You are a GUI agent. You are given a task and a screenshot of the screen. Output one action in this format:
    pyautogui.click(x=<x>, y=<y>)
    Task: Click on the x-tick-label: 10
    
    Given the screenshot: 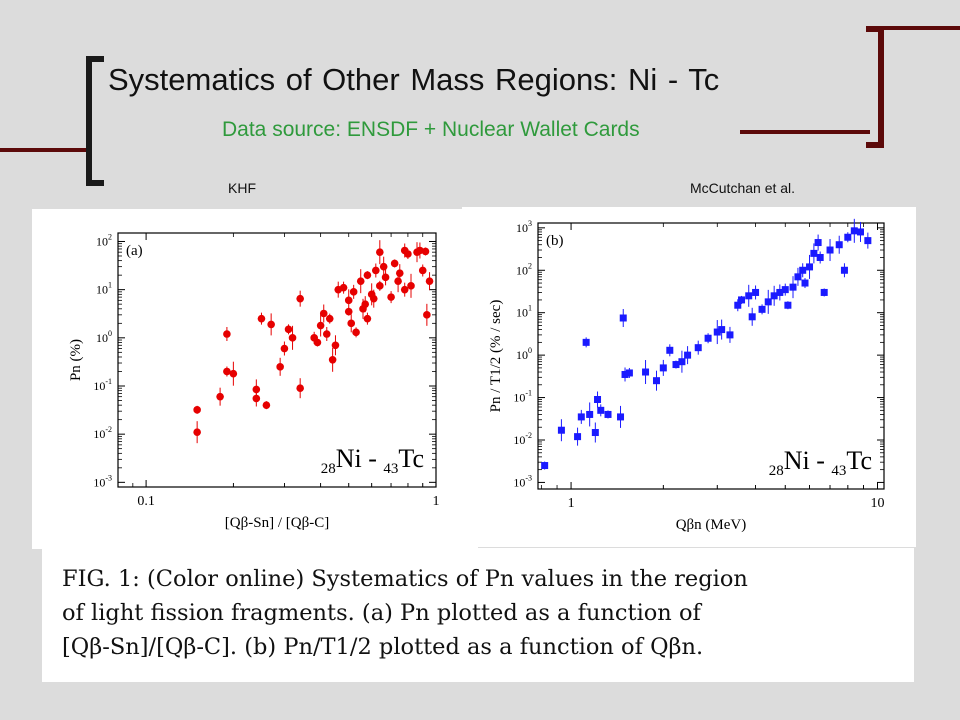 What is the action you would take?
    pyautogui.click(x=878, y=503)
    